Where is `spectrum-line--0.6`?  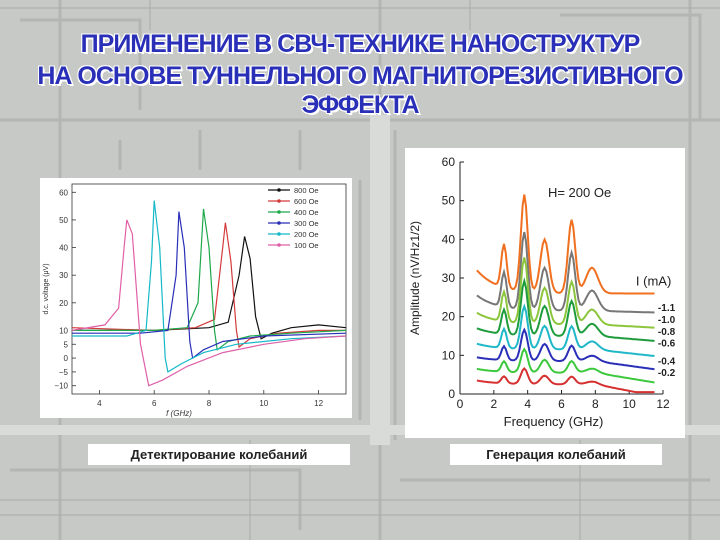 spectrum-line--0.6 is located at coordinates (565, 309).